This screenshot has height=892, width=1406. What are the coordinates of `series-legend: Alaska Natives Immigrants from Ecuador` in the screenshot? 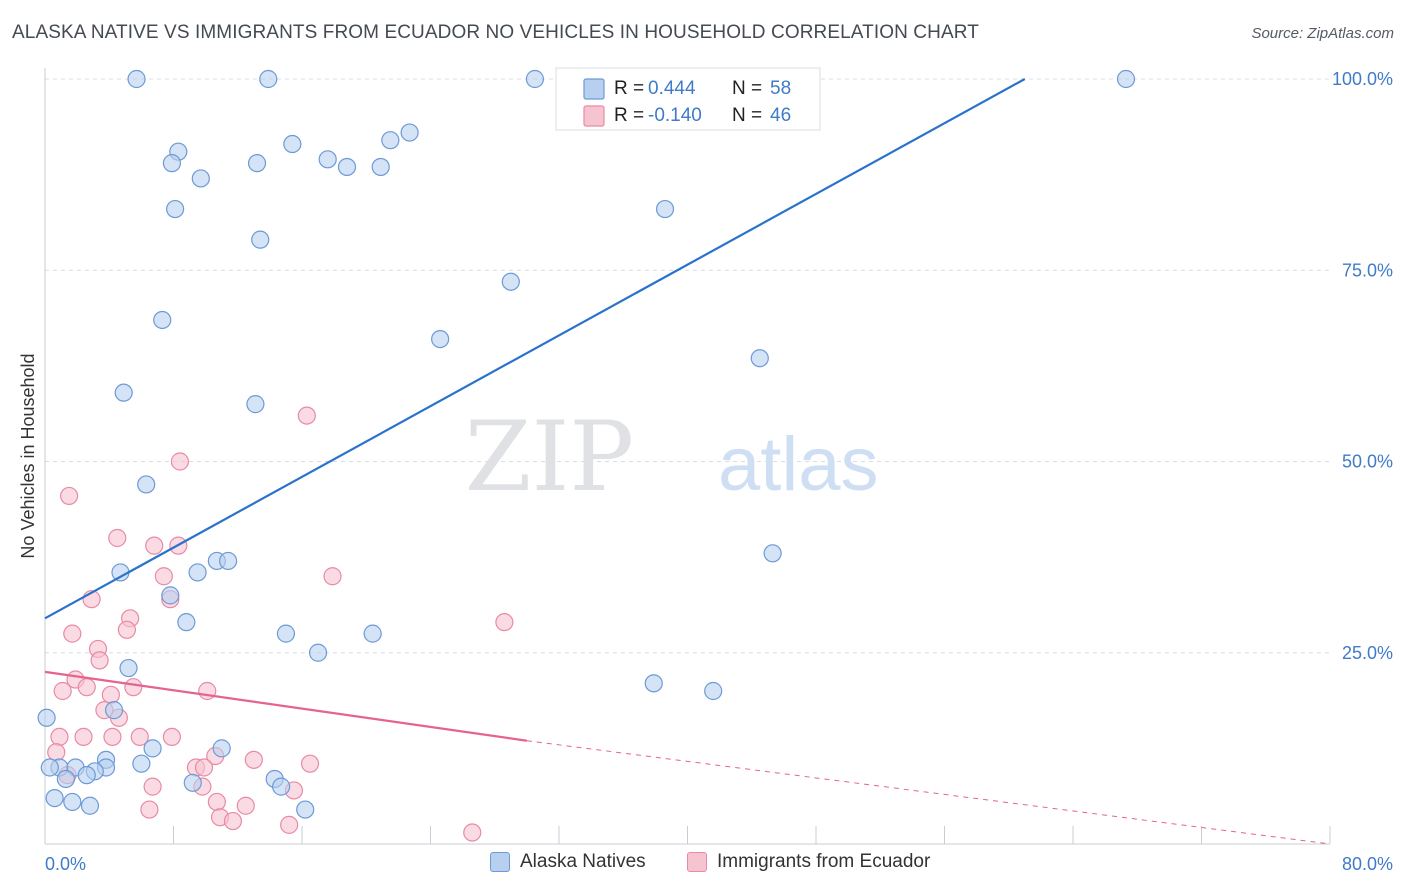 It's located at (703, 865).